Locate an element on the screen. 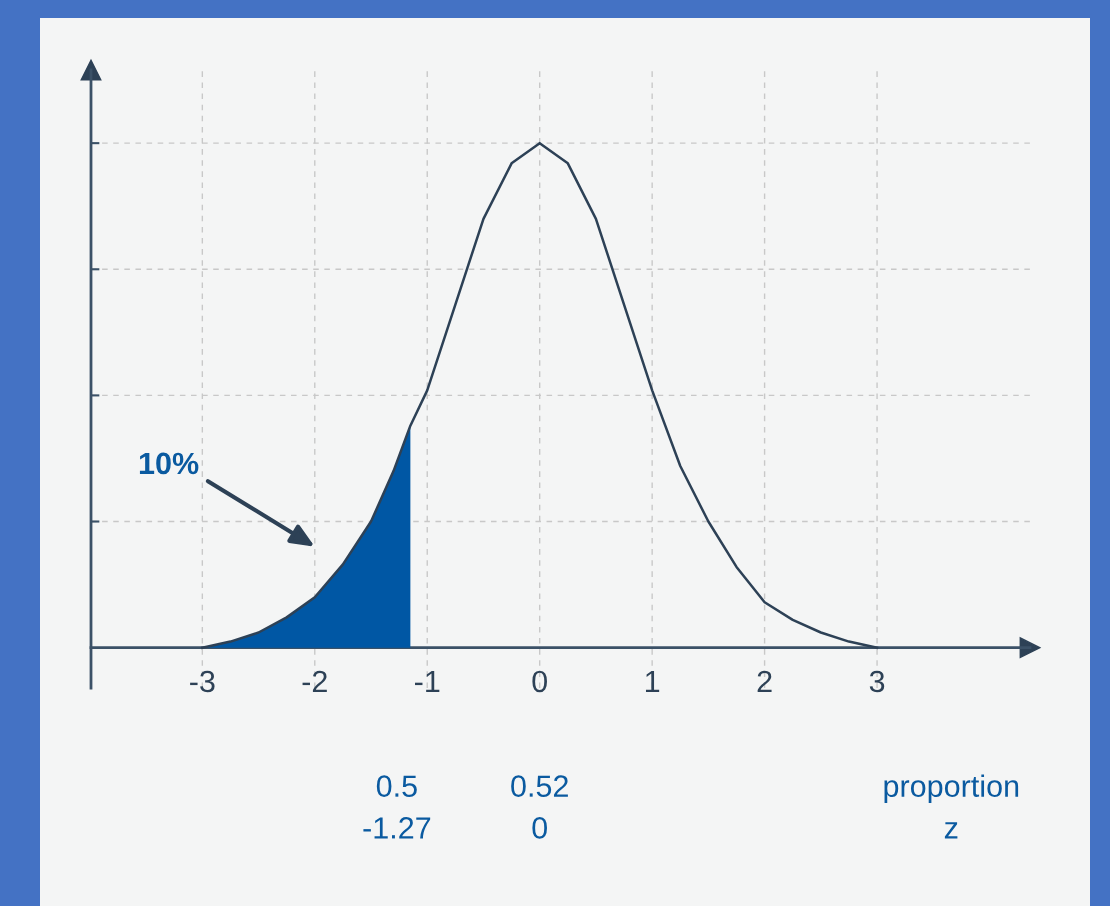  text: 0.5 -1.27 is located at coordinates (397, 807).